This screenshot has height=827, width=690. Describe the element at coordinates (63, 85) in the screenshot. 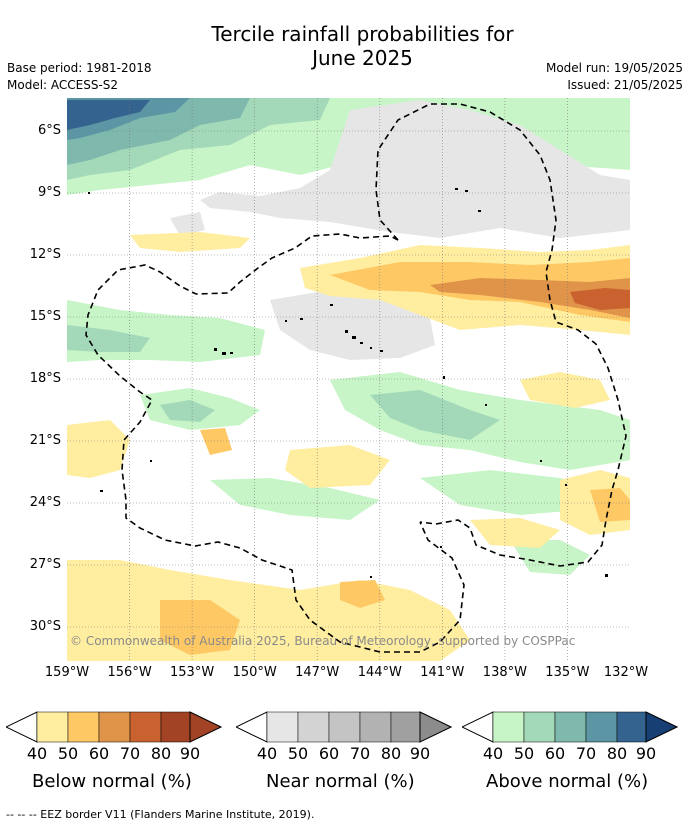

I see `model-text: Model: ACCESS-S2` at that location.